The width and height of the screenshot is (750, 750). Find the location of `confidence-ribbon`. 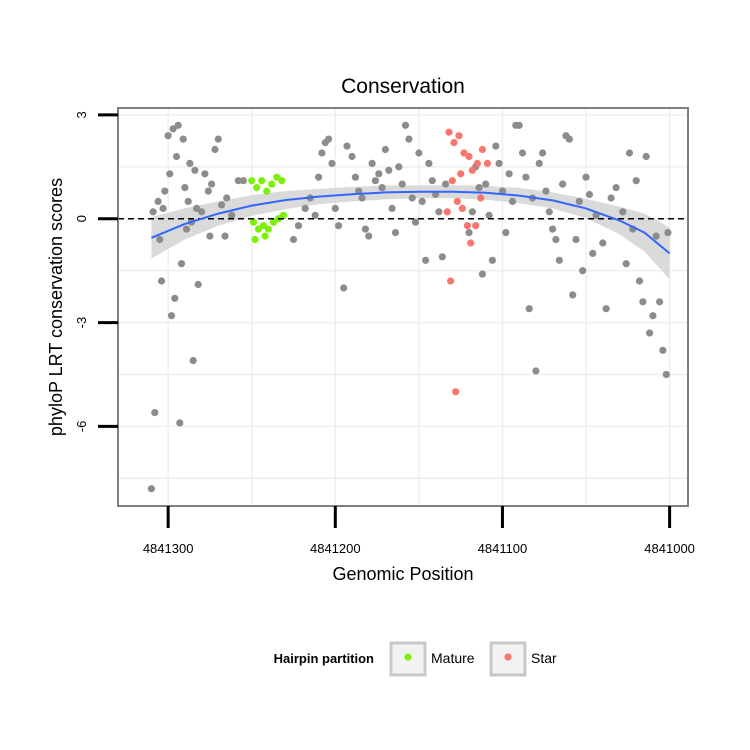

confidence-ribbon is located at coordinates (410, 232).